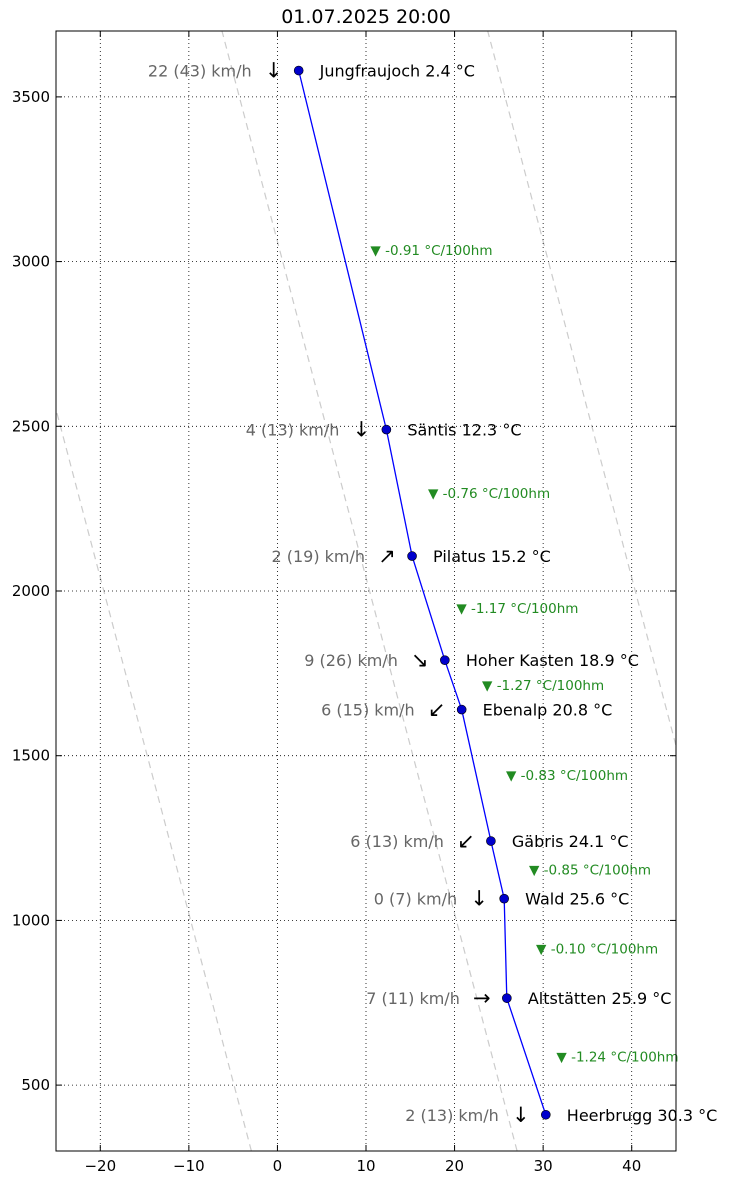 This screenshot has width=731, height=1186. What do you see at coordinates (387, 556) in the screenshot?
I see `wind-arrow: ↗` at bounding box center [387, 556].